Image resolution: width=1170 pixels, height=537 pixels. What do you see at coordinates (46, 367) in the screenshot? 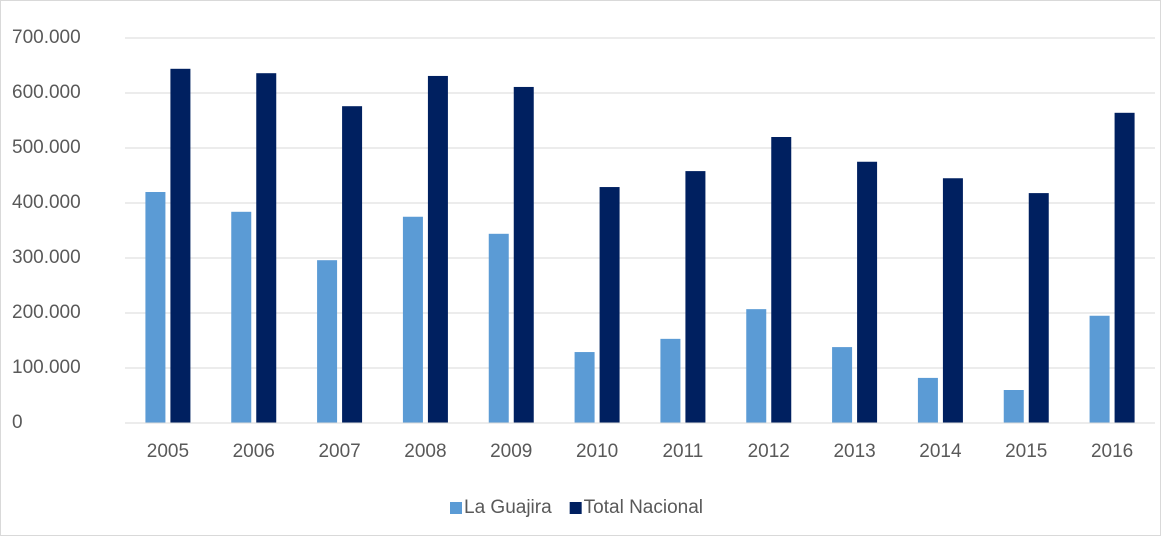
I see `y-tick-label: 100.000` at bounding box center [46, 367].